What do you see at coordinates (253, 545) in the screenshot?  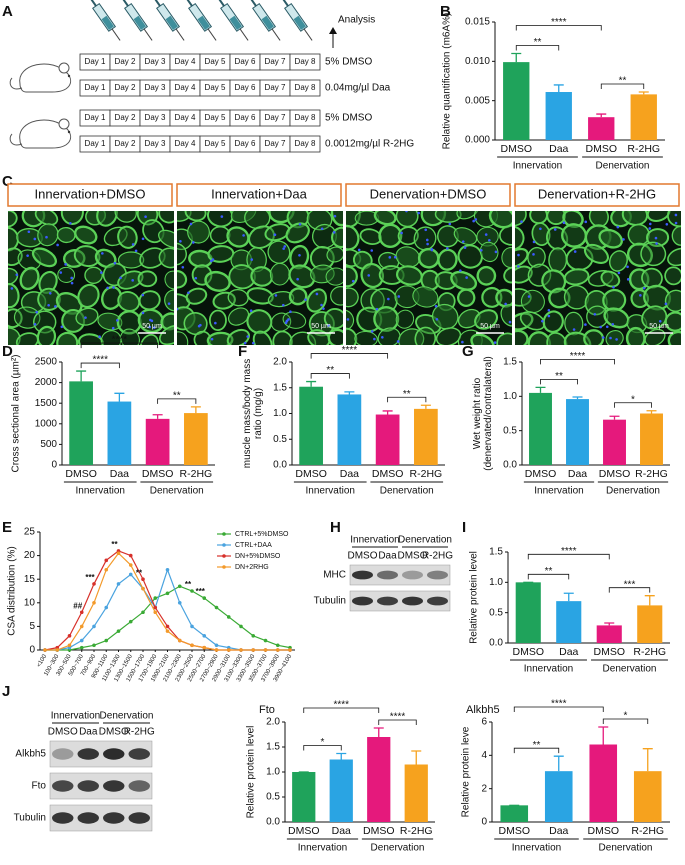 I see `legend-label: CTRL+DAA` at bounding box center [253, 545].